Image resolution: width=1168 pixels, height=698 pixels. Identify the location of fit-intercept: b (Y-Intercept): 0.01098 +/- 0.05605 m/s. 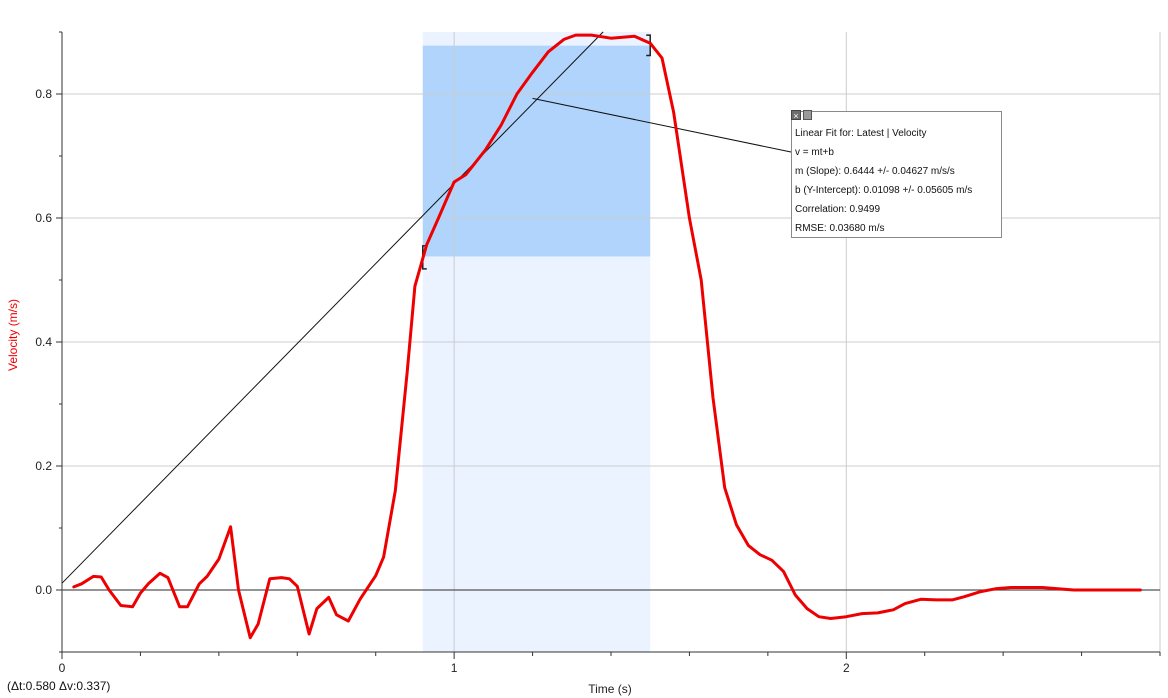
(884, 190).